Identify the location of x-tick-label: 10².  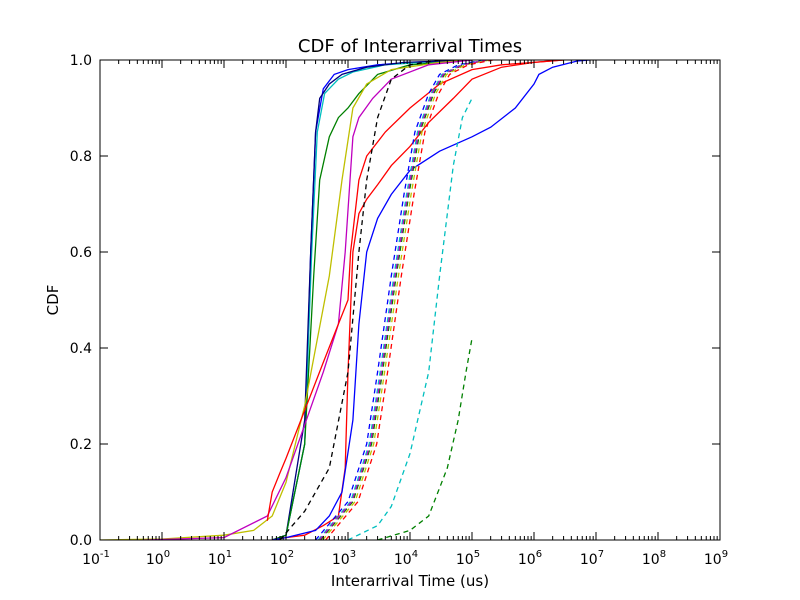
(282, 558).